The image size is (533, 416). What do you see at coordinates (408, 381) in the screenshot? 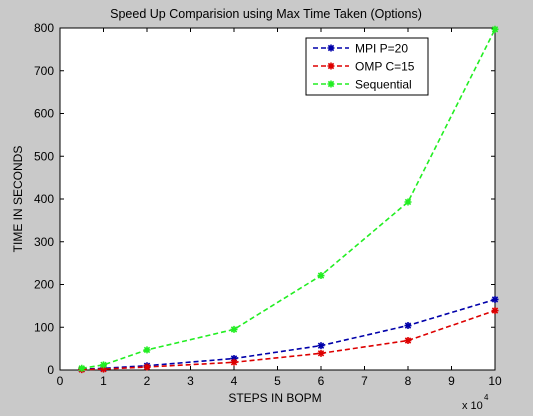
I see `x-tick-label: 8` at bounding box center [408, 381].